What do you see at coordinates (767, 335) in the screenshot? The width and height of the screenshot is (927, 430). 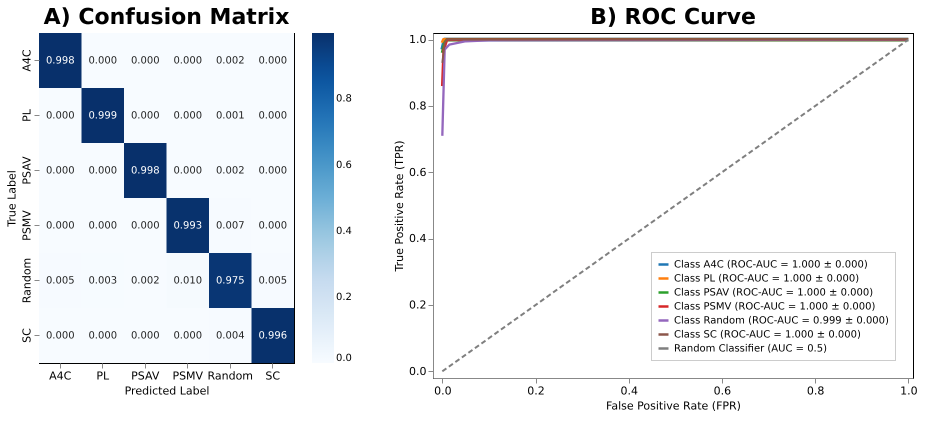 I see `legend-label: Class SC (ROC-AUC = 1.000 ± 0.000)` at bounding box center [767, 335].